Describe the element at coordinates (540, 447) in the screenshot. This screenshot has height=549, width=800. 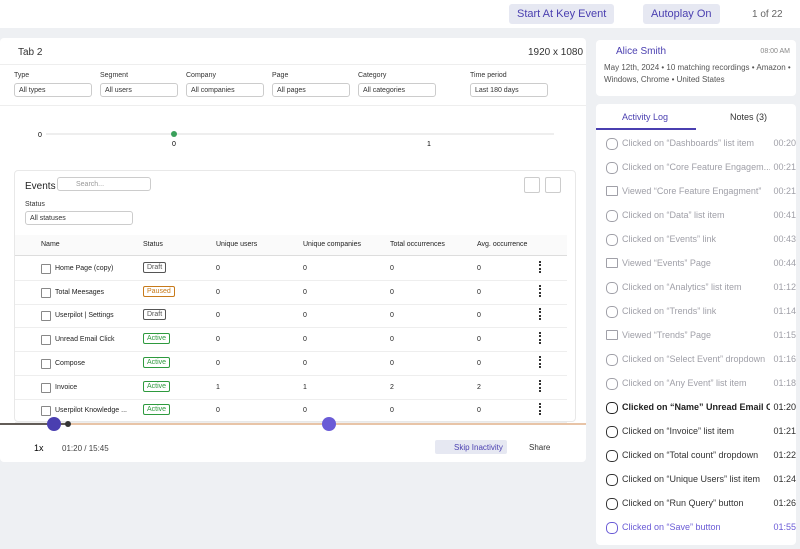
I see `share-label: Share` at that location.